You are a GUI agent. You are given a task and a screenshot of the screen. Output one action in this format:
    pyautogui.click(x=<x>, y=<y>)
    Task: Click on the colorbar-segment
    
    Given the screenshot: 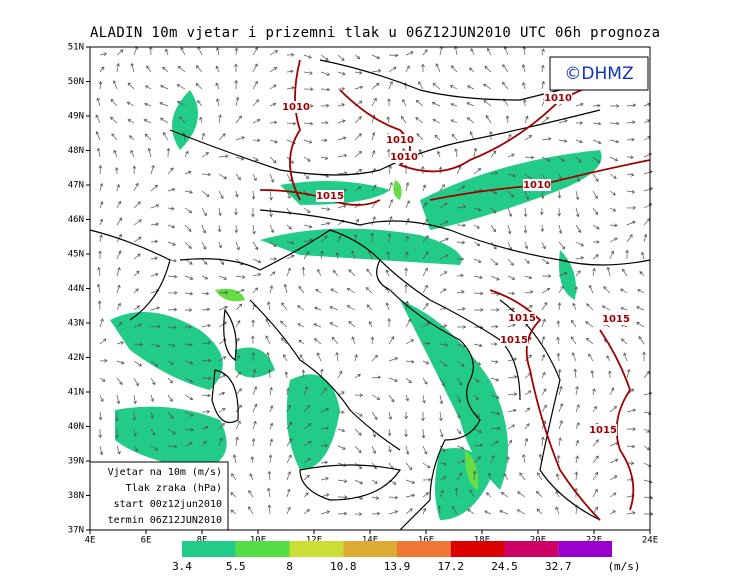 What is the action you would take?
    pyautogui.click(x=370, y=549)
    